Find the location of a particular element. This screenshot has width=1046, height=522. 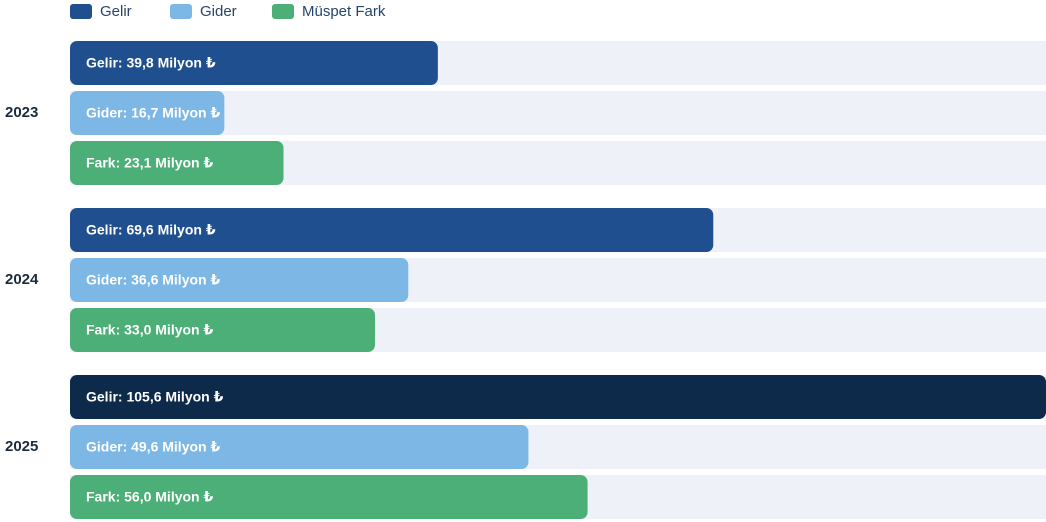

legend-label: Gelir is located at coordinates (116, 11).